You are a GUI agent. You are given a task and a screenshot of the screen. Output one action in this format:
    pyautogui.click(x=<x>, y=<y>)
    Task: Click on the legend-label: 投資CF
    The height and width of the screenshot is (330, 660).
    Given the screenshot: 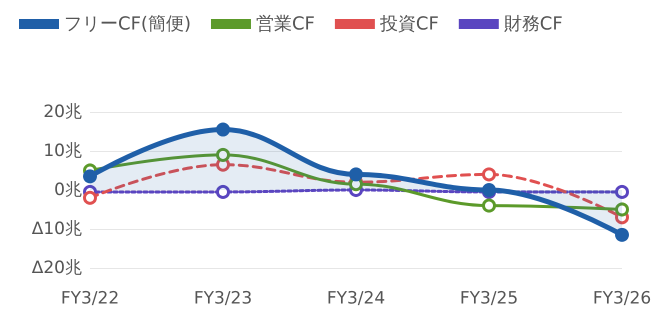 What is the action you would take?
    pyautogui.click(x=408, y=24)
    